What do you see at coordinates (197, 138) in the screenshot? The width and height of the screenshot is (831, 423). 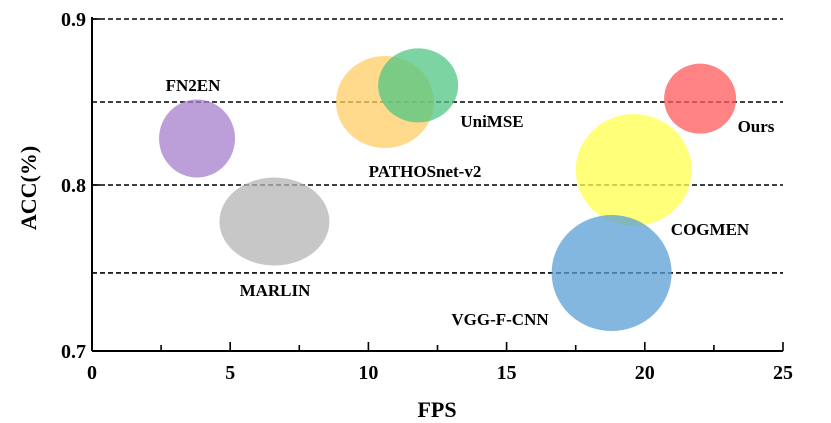 I see `bubble-fn2en` at bounding box center [197, 138].